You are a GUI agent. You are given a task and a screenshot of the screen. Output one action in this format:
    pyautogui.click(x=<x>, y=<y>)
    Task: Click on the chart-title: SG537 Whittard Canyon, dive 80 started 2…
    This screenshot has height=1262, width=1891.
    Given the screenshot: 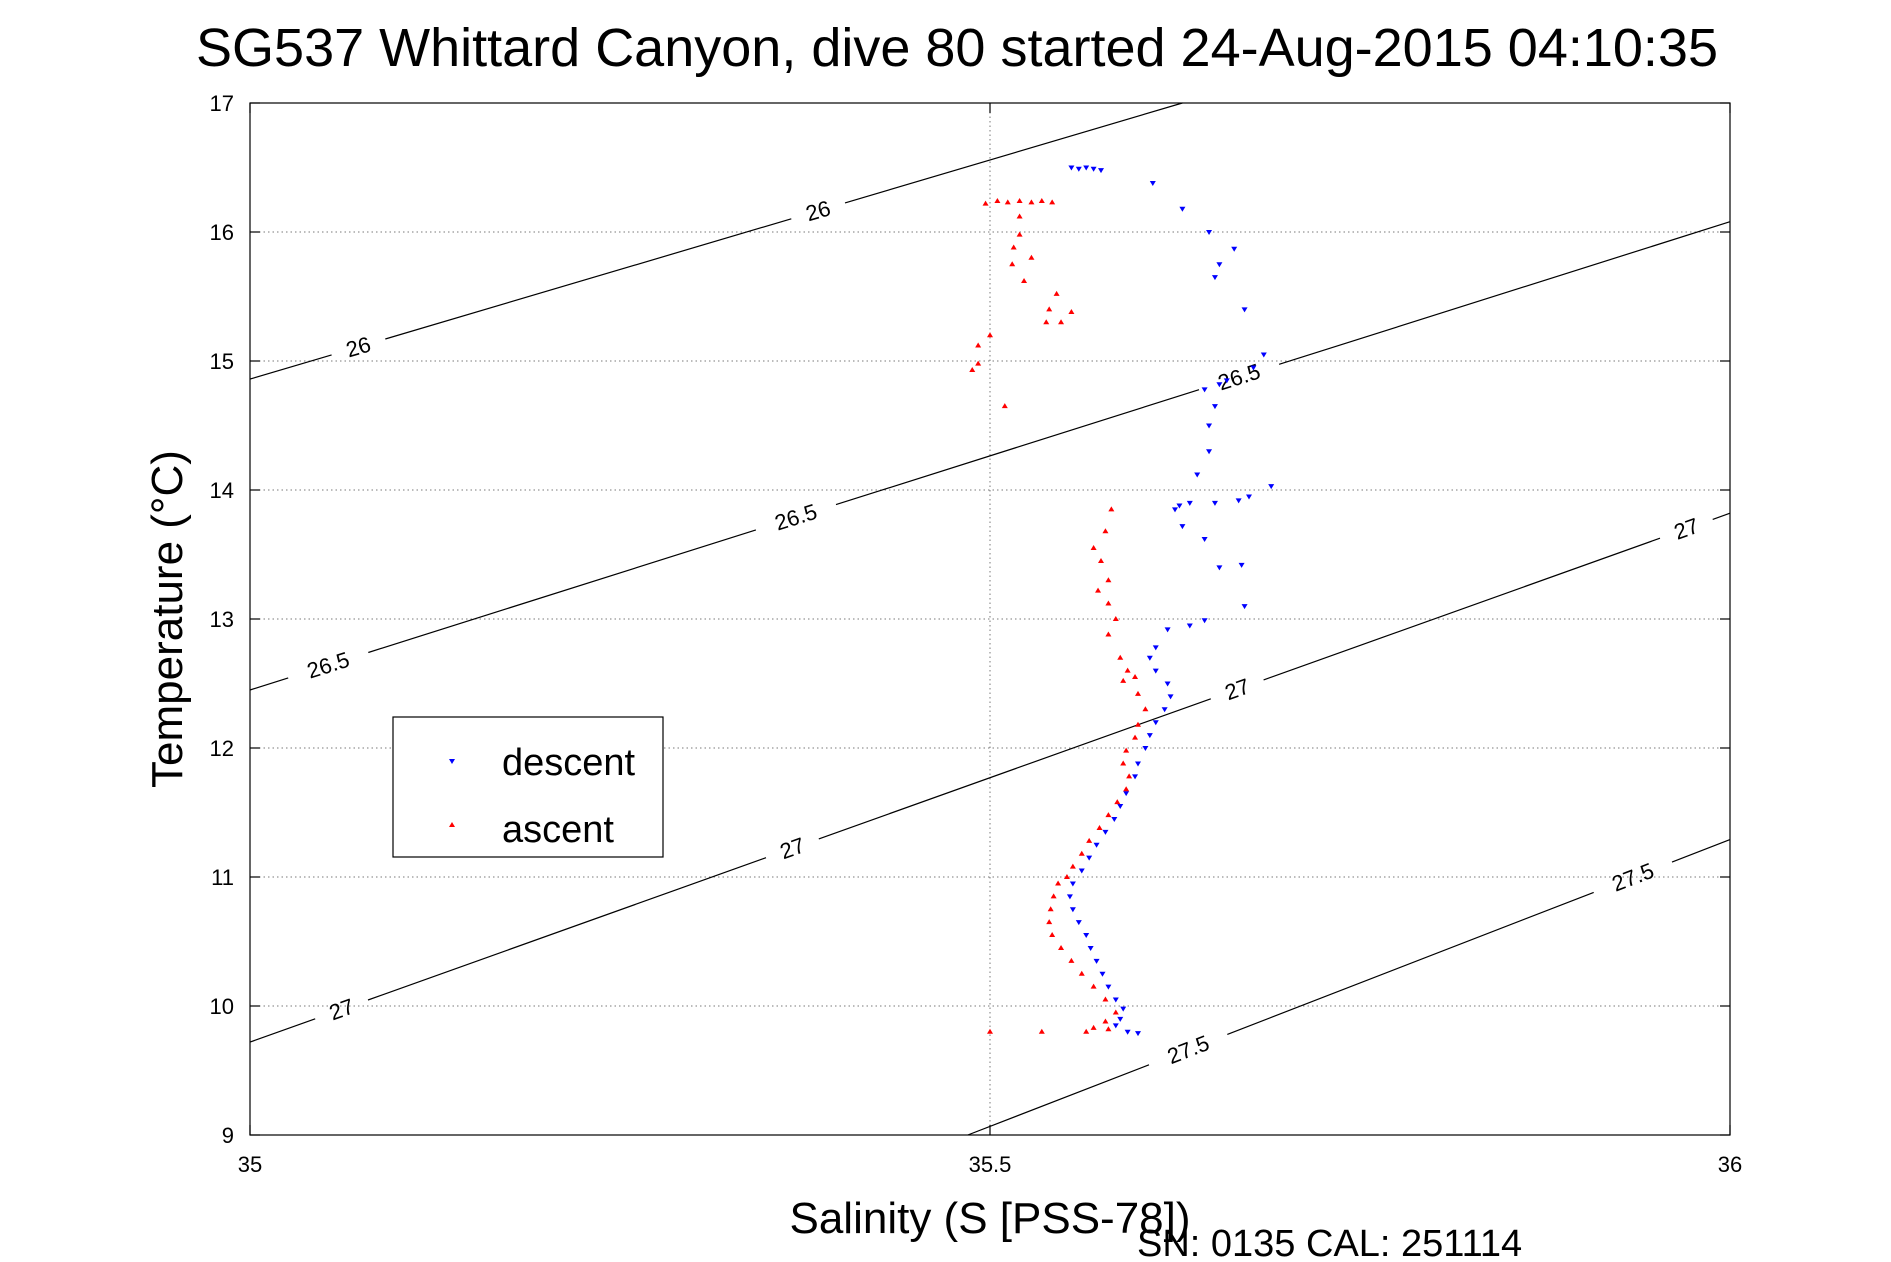 What is the action you would take?
    pyautogui.click(x=957, y=48)
    